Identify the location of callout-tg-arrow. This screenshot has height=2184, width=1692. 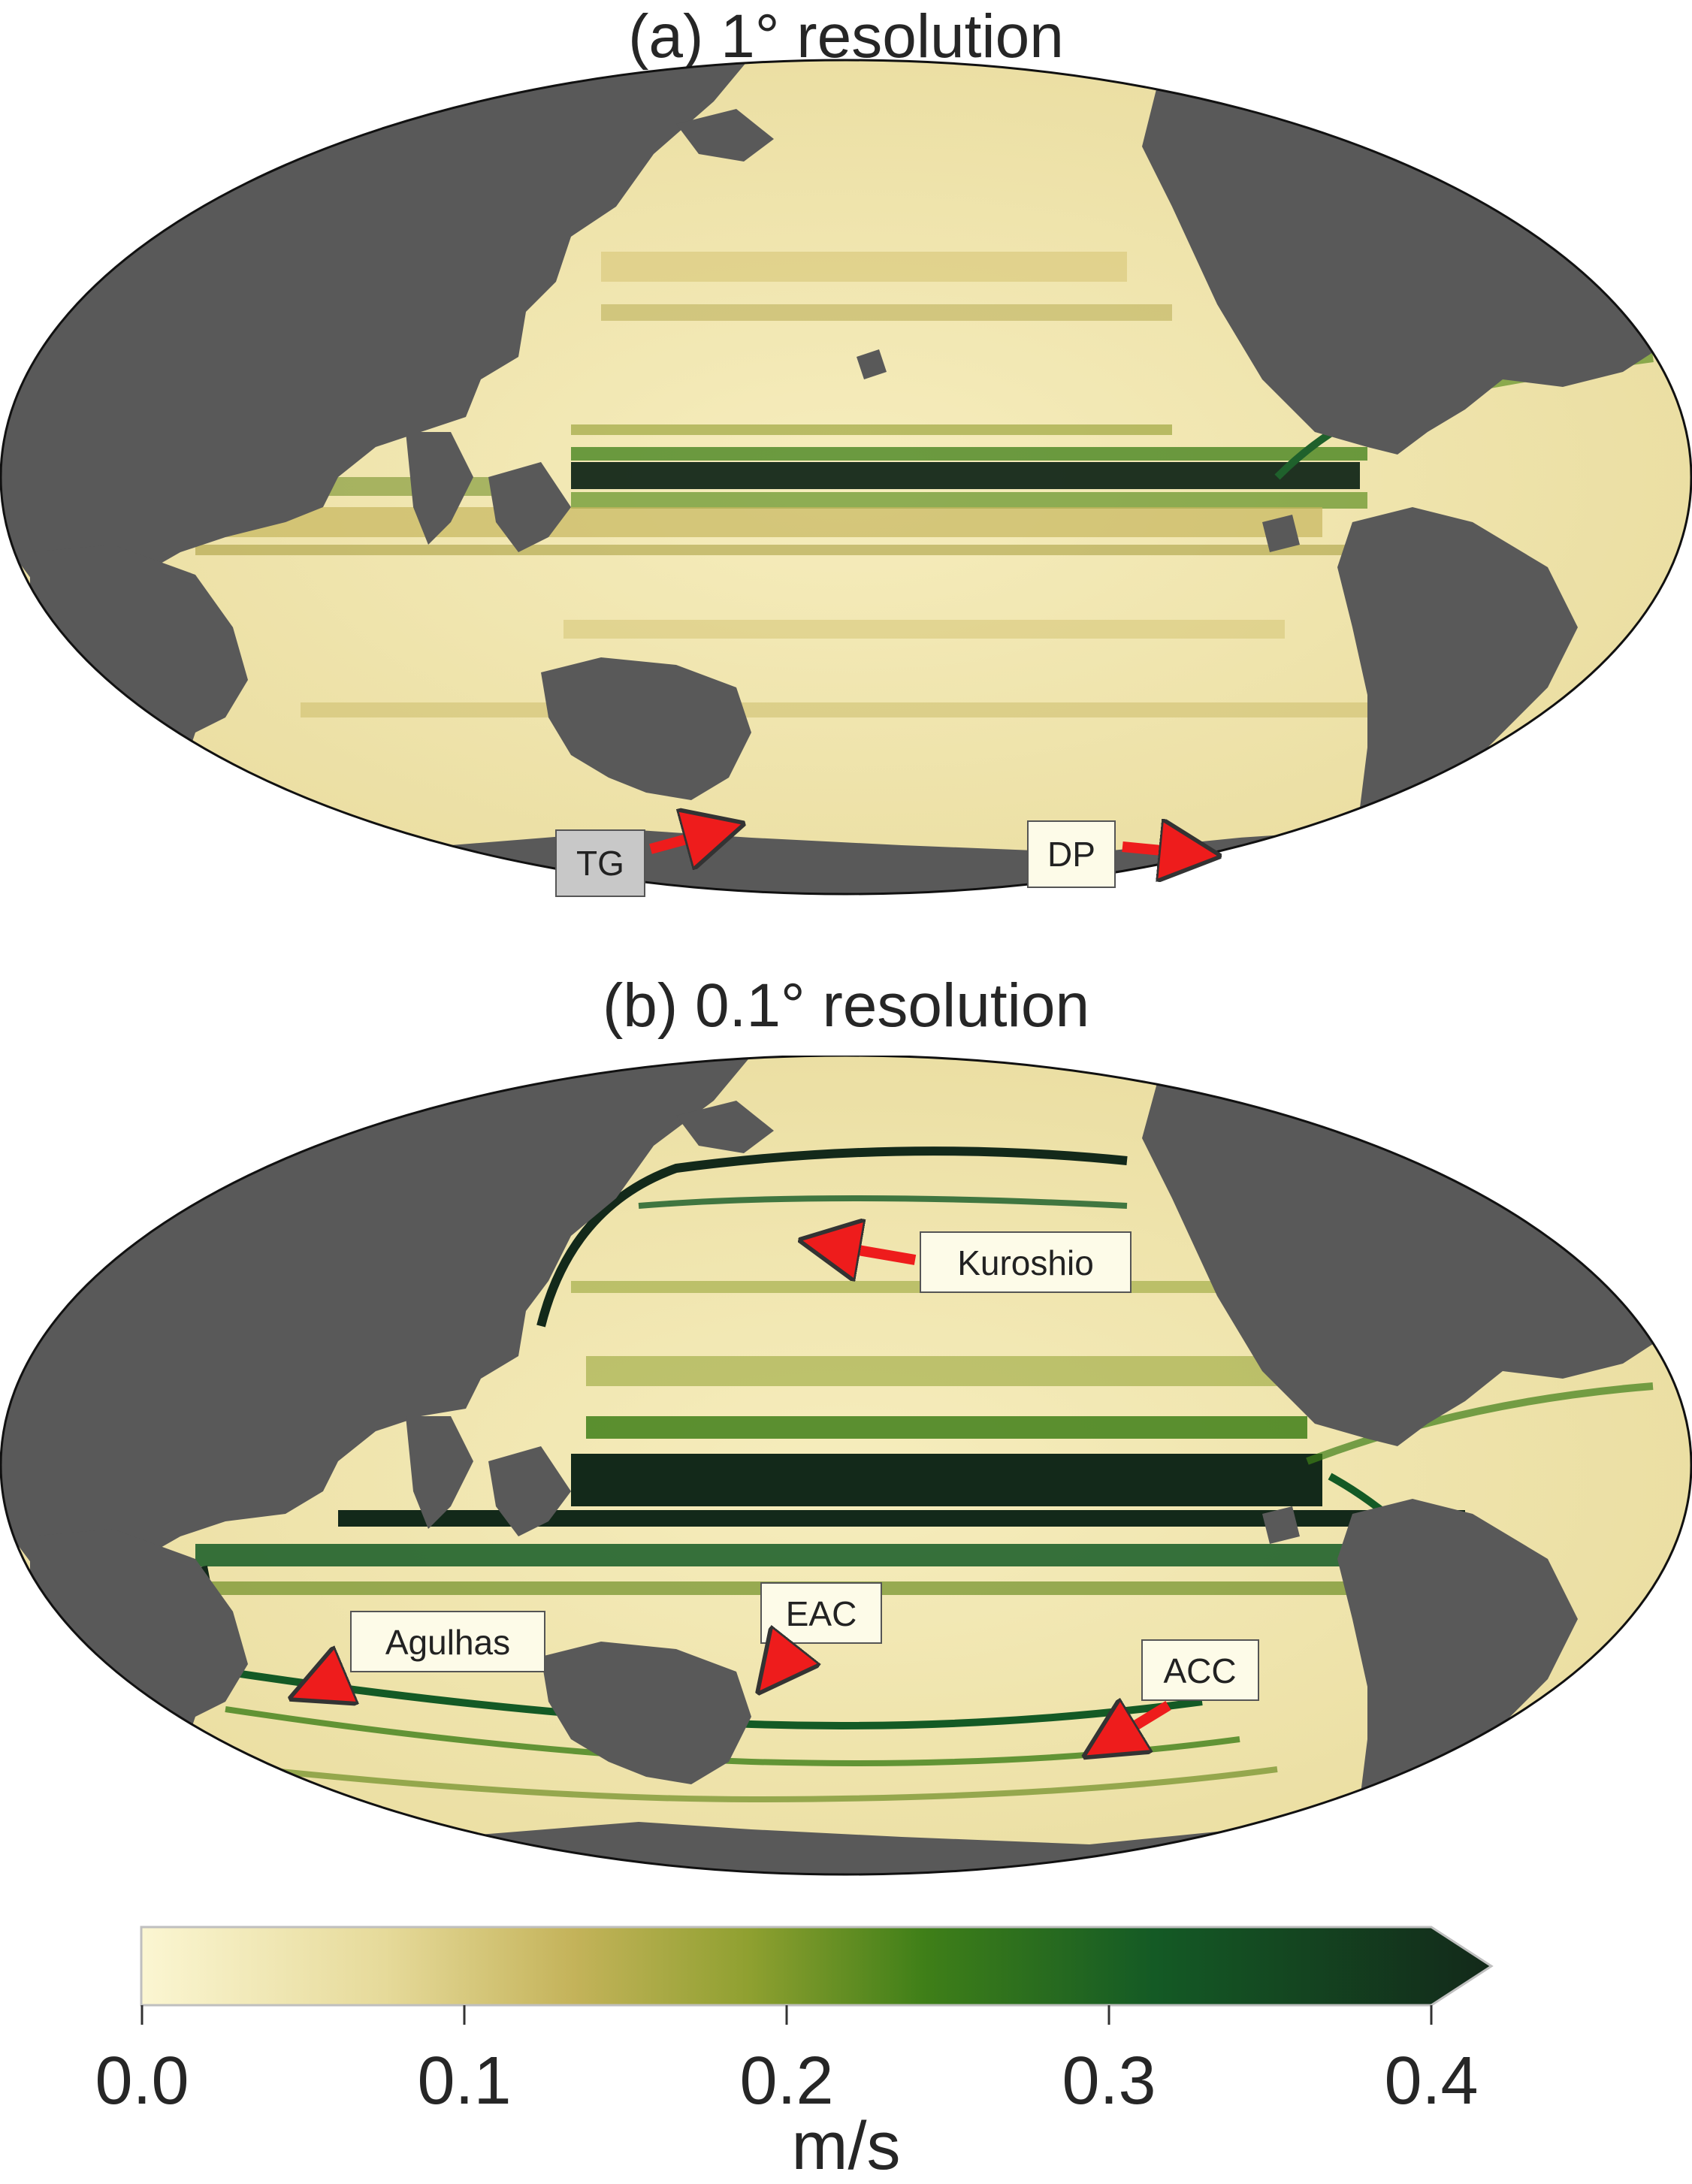
(687, 839).